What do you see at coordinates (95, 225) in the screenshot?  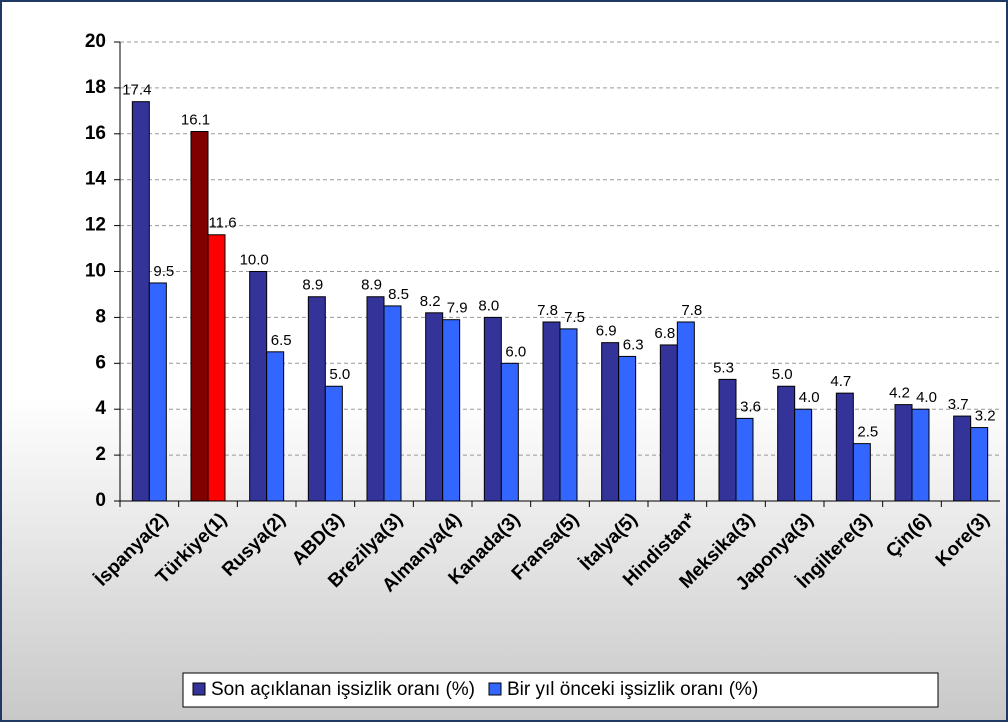 I see `y-tick-label: 12` at bounding box center [95, 225].